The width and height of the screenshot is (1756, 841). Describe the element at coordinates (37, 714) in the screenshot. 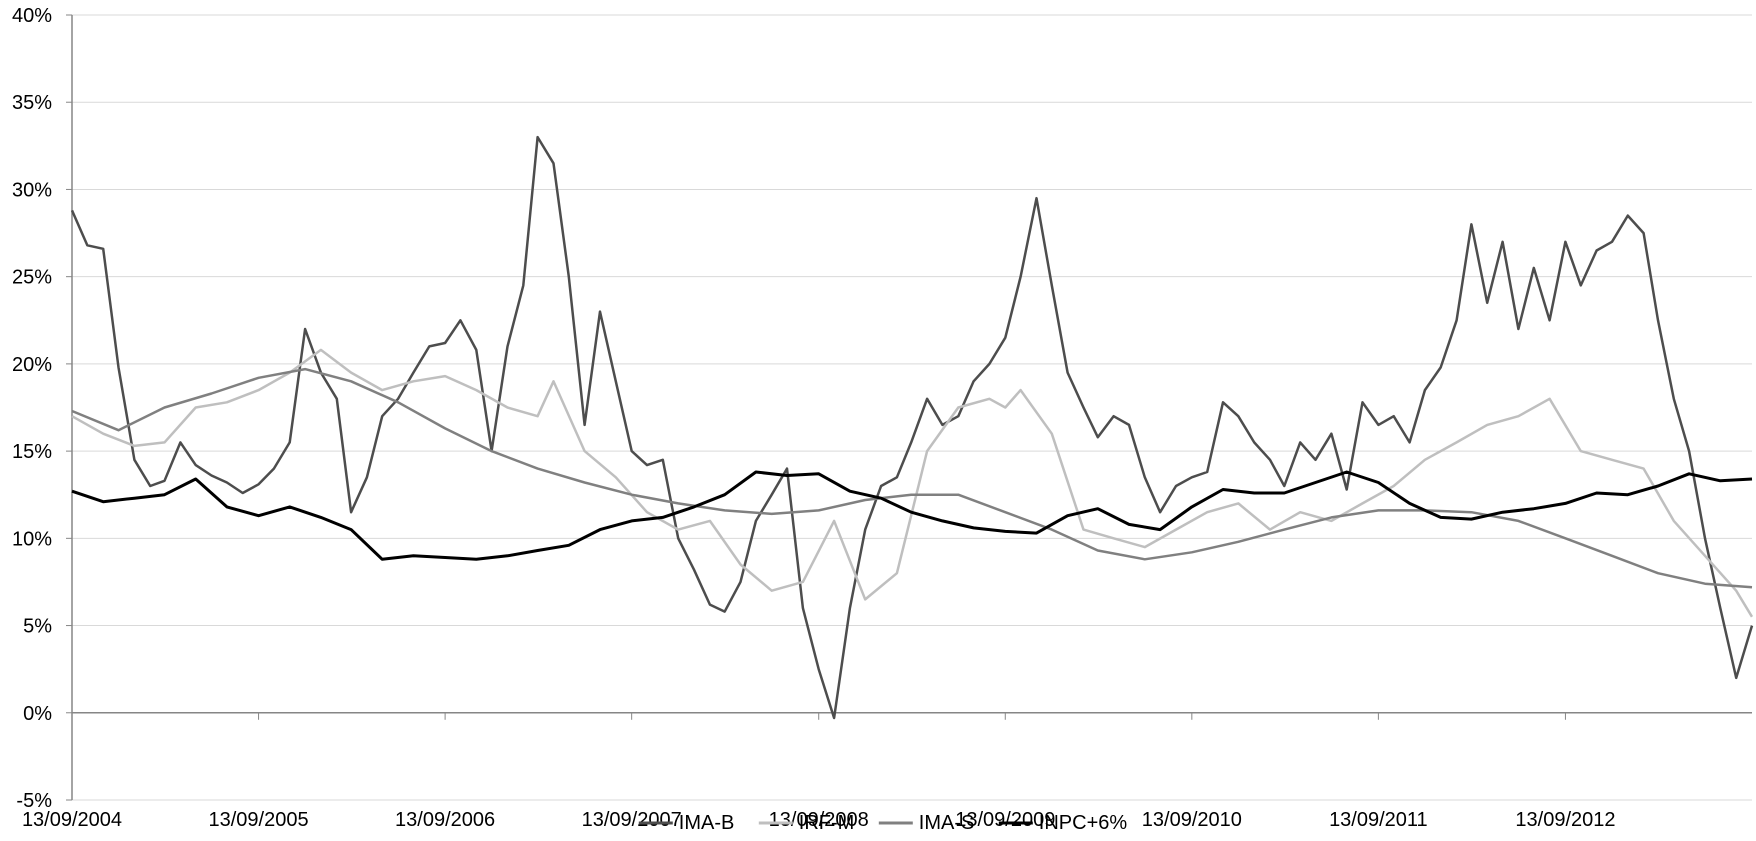

I see `y-tick-label: 0%` at that location.